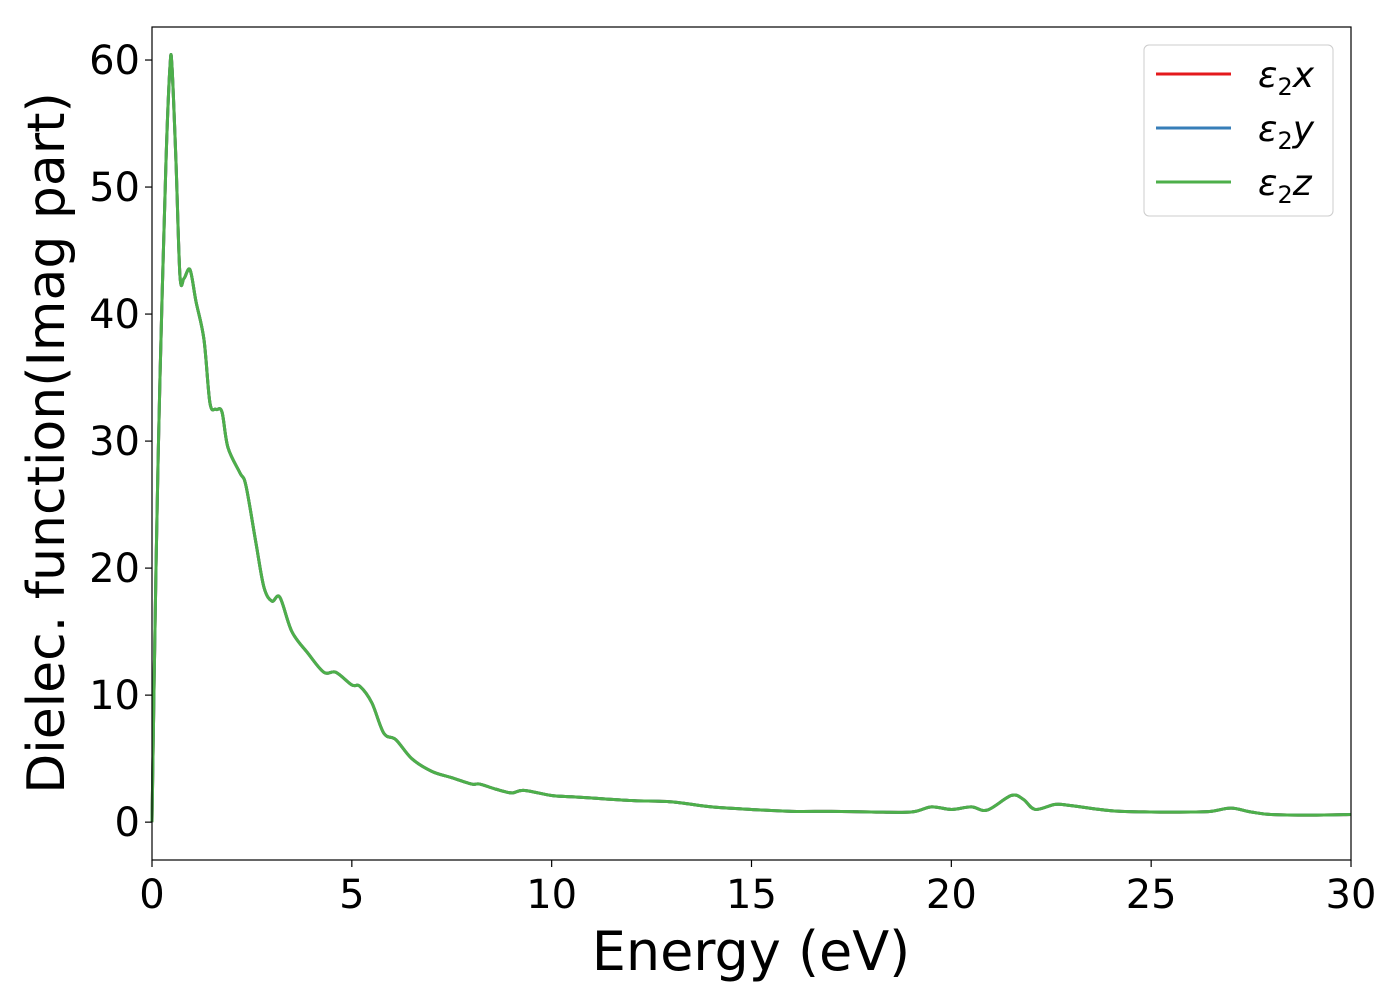 The width and height of the screenshot is (1400, 1004). I want to click on x-tick-label: 15, so click(751, 895).